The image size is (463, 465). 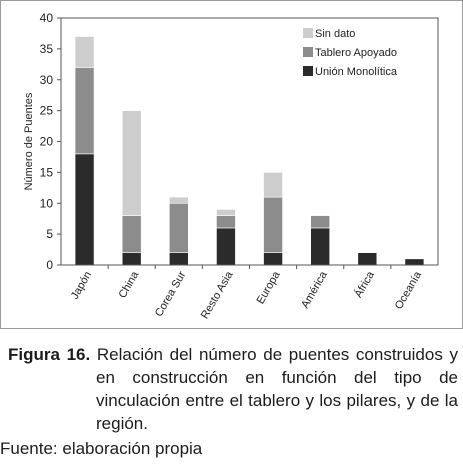 What do you see at coordinates (47, 172) in the screenshot?
I see `y-tick-label: 15` at bounding box center [47, 172].